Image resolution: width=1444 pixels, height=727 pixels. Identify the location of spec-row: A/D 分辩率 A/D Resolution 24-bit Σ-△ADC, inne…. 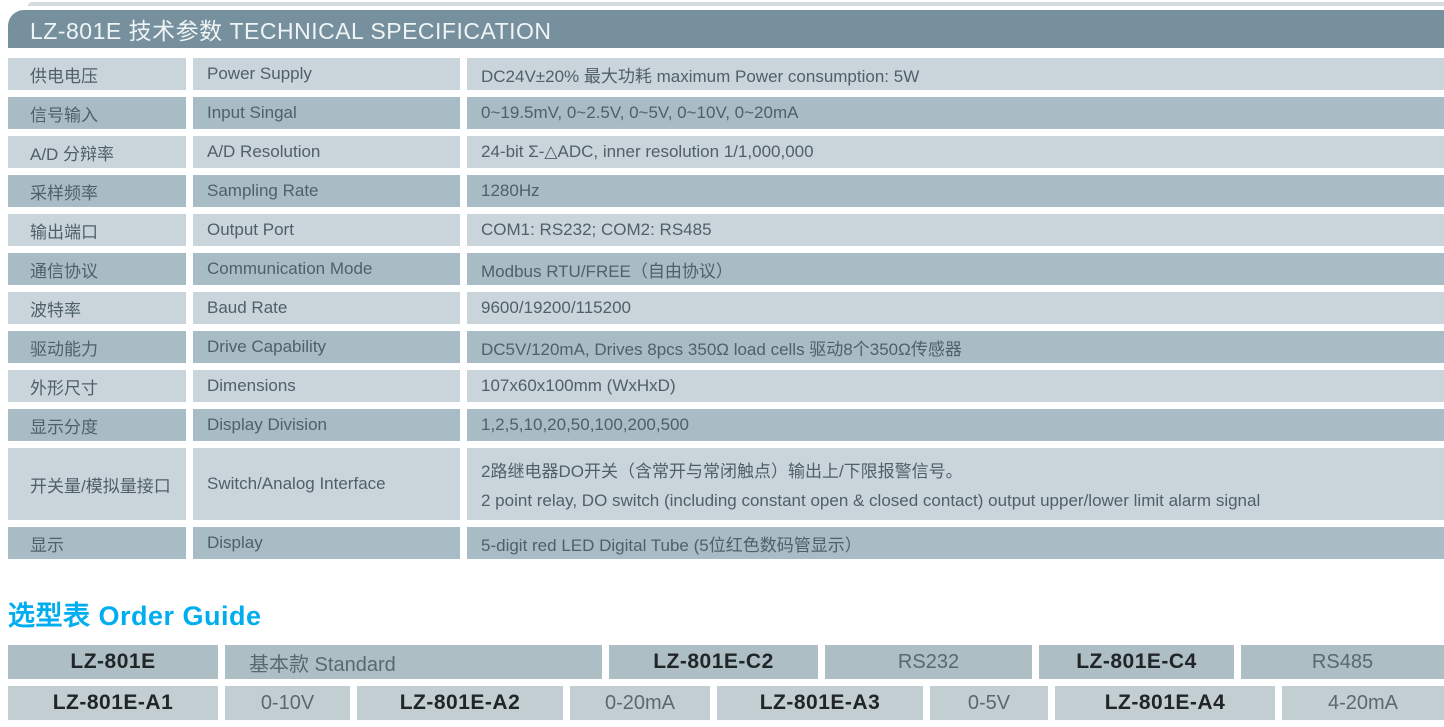
(726, 152).